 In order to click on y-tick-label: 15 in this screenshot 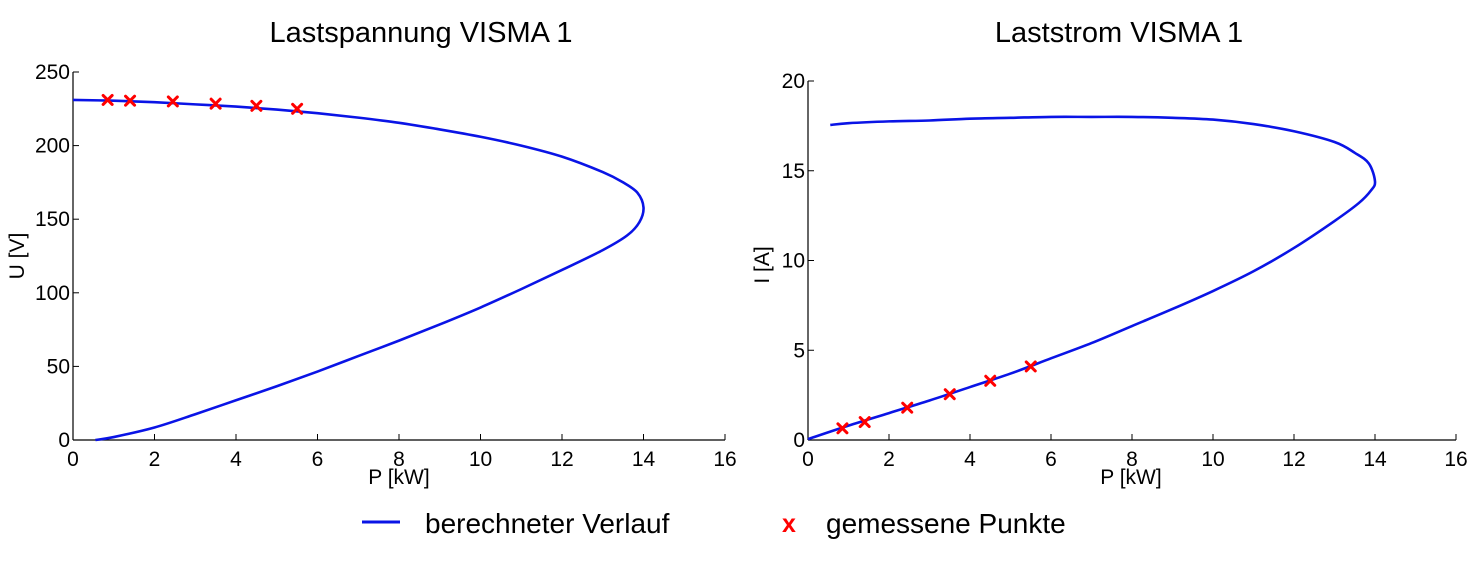, I will do `click(793, 171)`.